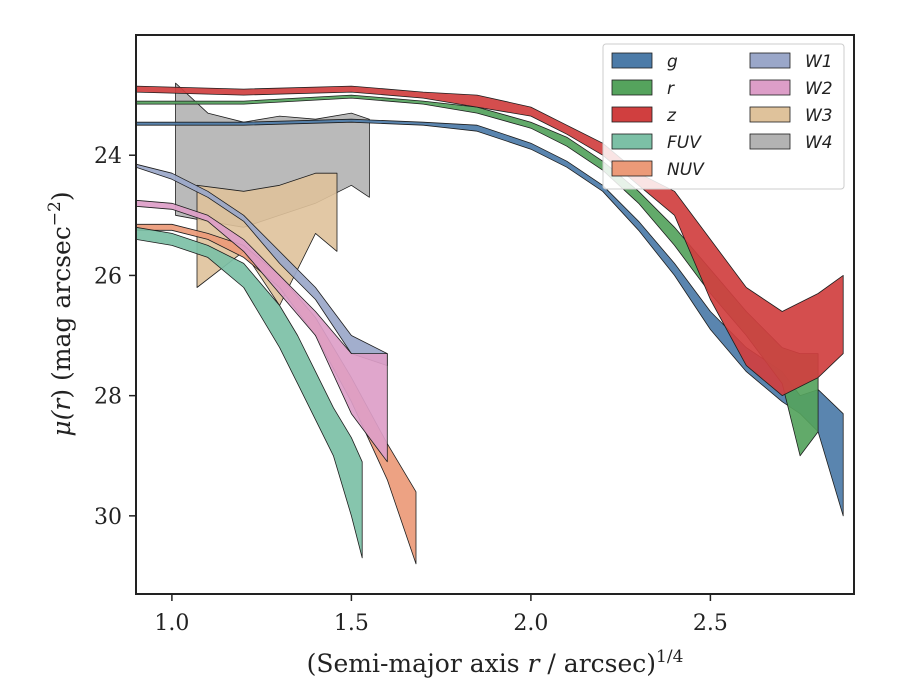 The image size is (900, 700). What do you see at coordinates (108, 397) in the screenshot?
I see `y-tick-label: 28` at bounding box center [108, 397].